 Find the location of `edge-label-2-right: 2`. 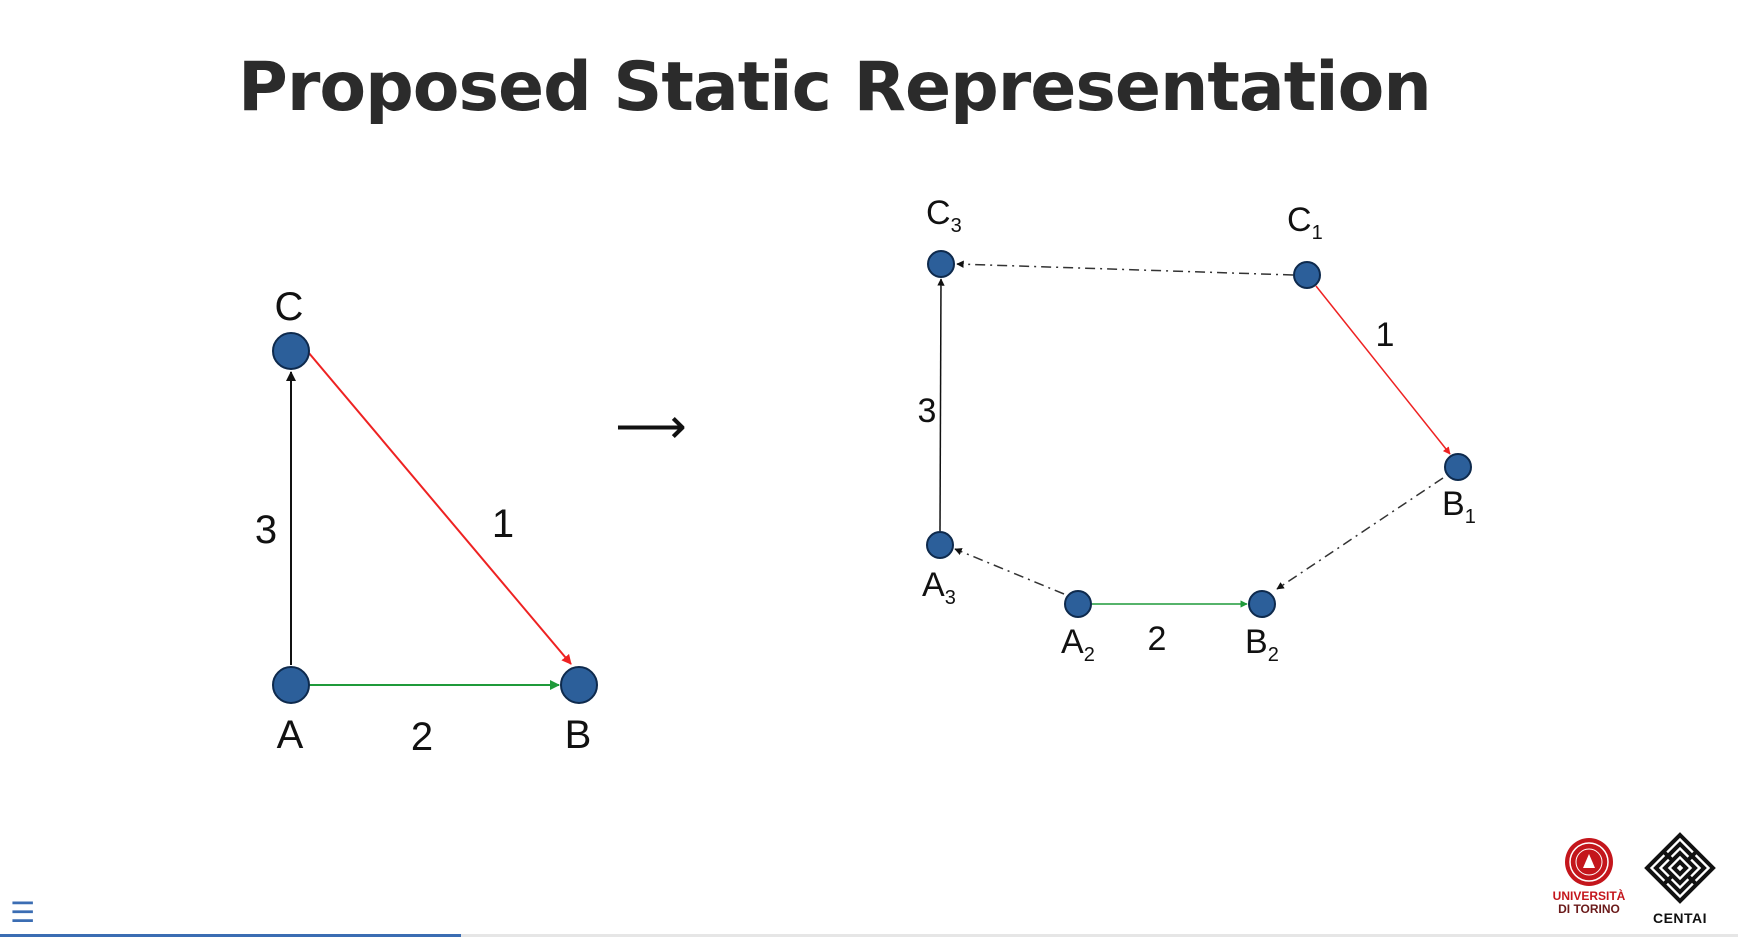

edge-label-2-right: 2 is located at coordinates (1157, 639).